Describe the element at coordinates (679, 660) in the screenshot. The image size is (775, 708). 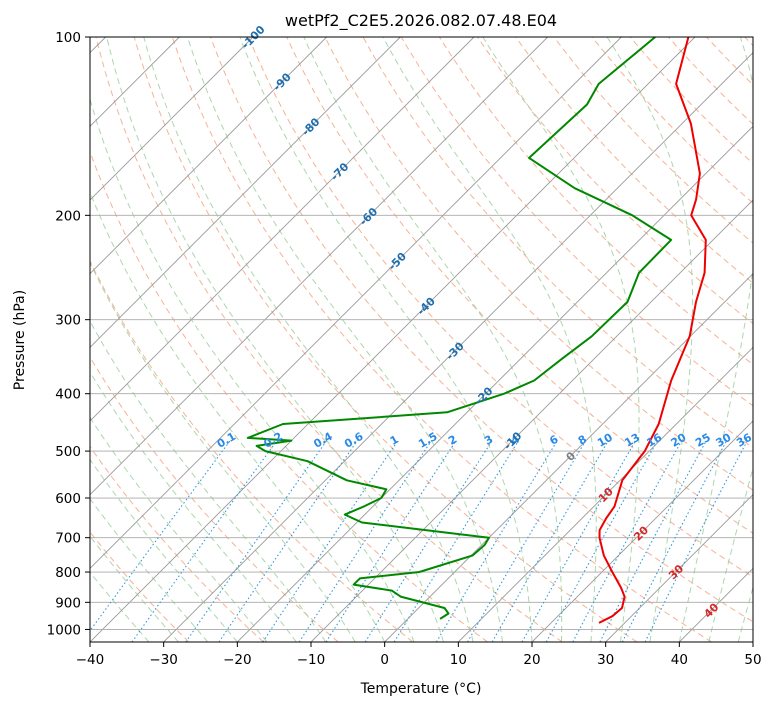
I see `x-tick-label: 40` at that location.